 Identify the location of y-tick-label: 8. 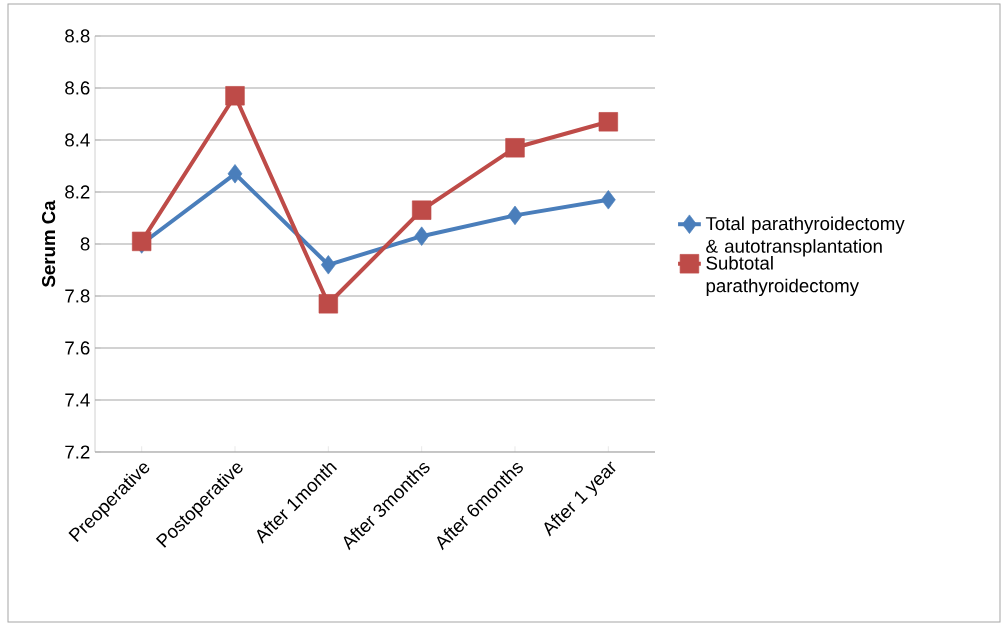
(85, 244).